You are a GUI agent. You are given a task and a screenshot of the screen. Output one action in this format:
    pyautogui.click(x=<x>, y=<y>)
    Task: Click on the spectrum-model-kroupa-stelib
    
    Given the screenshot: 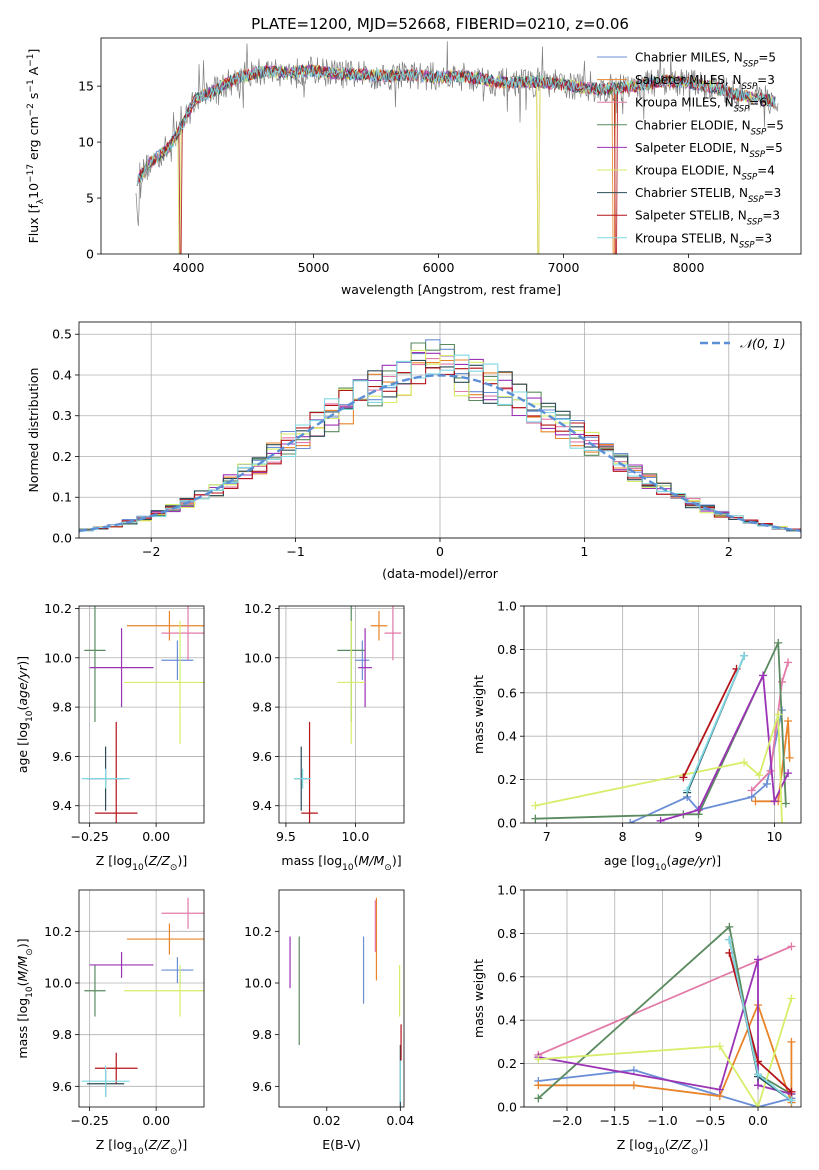 What is the action you would take?
    pyautogui.click(x=456, y=125)
    